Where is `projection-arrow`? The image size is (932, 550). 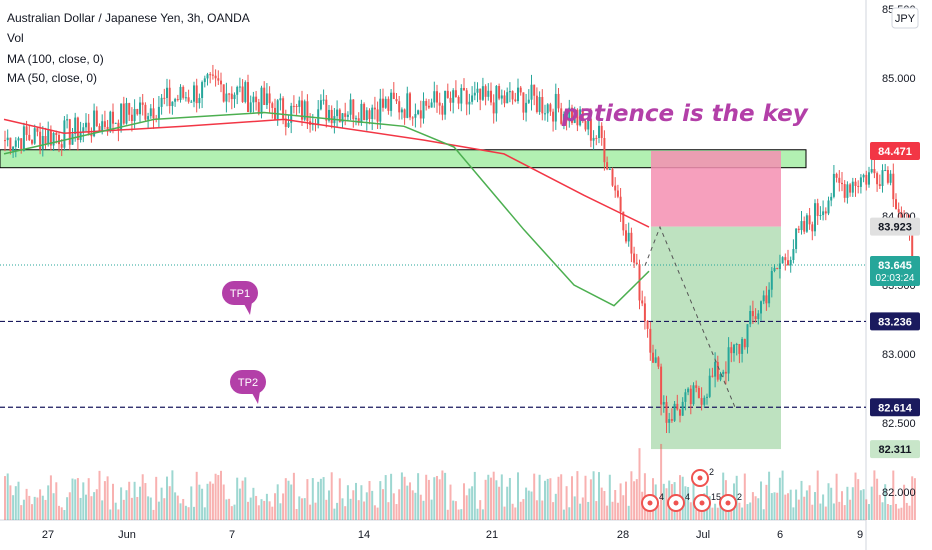
projection-arrow is located at coordinates (690, 316).